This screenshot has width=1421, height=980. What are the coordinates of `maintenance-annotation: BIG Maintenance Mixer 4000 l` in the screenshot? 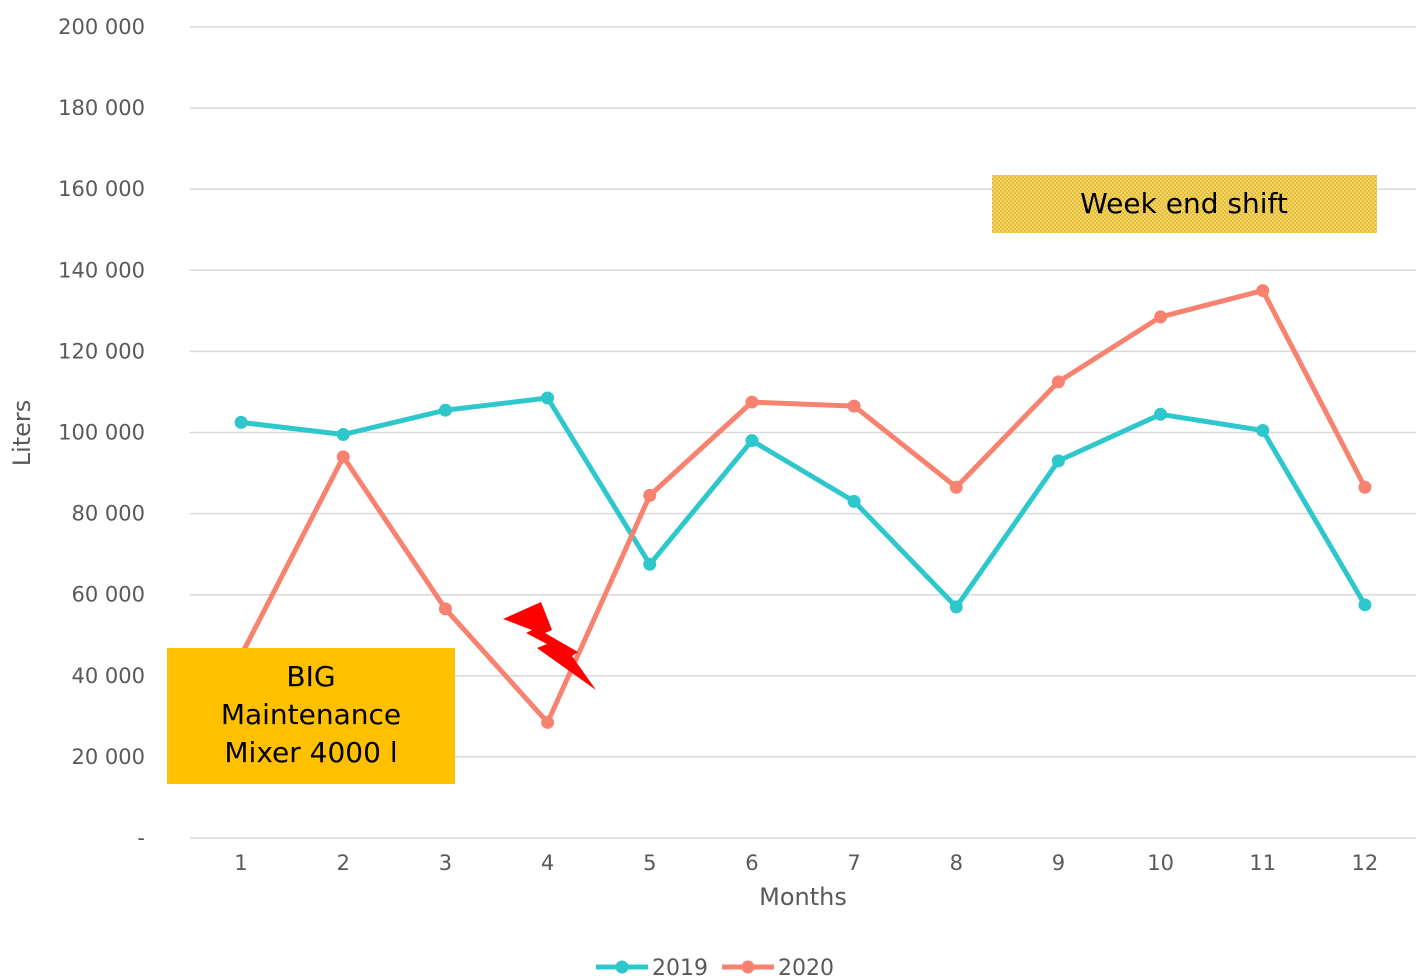 It's located at (311, 716).